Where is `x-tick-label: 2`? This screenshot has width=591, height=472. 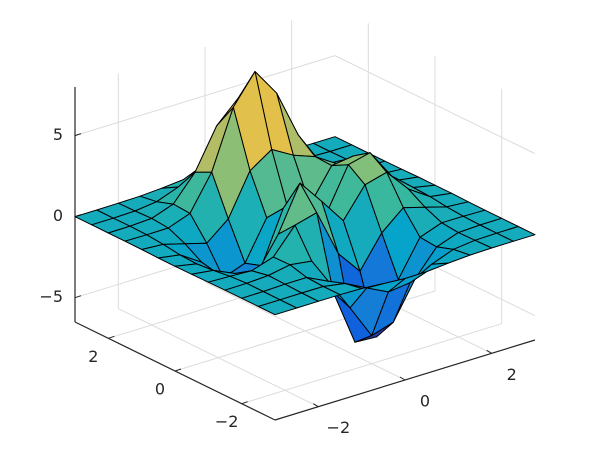 x-tick-label: 2 is located at coordinates (512, 374).